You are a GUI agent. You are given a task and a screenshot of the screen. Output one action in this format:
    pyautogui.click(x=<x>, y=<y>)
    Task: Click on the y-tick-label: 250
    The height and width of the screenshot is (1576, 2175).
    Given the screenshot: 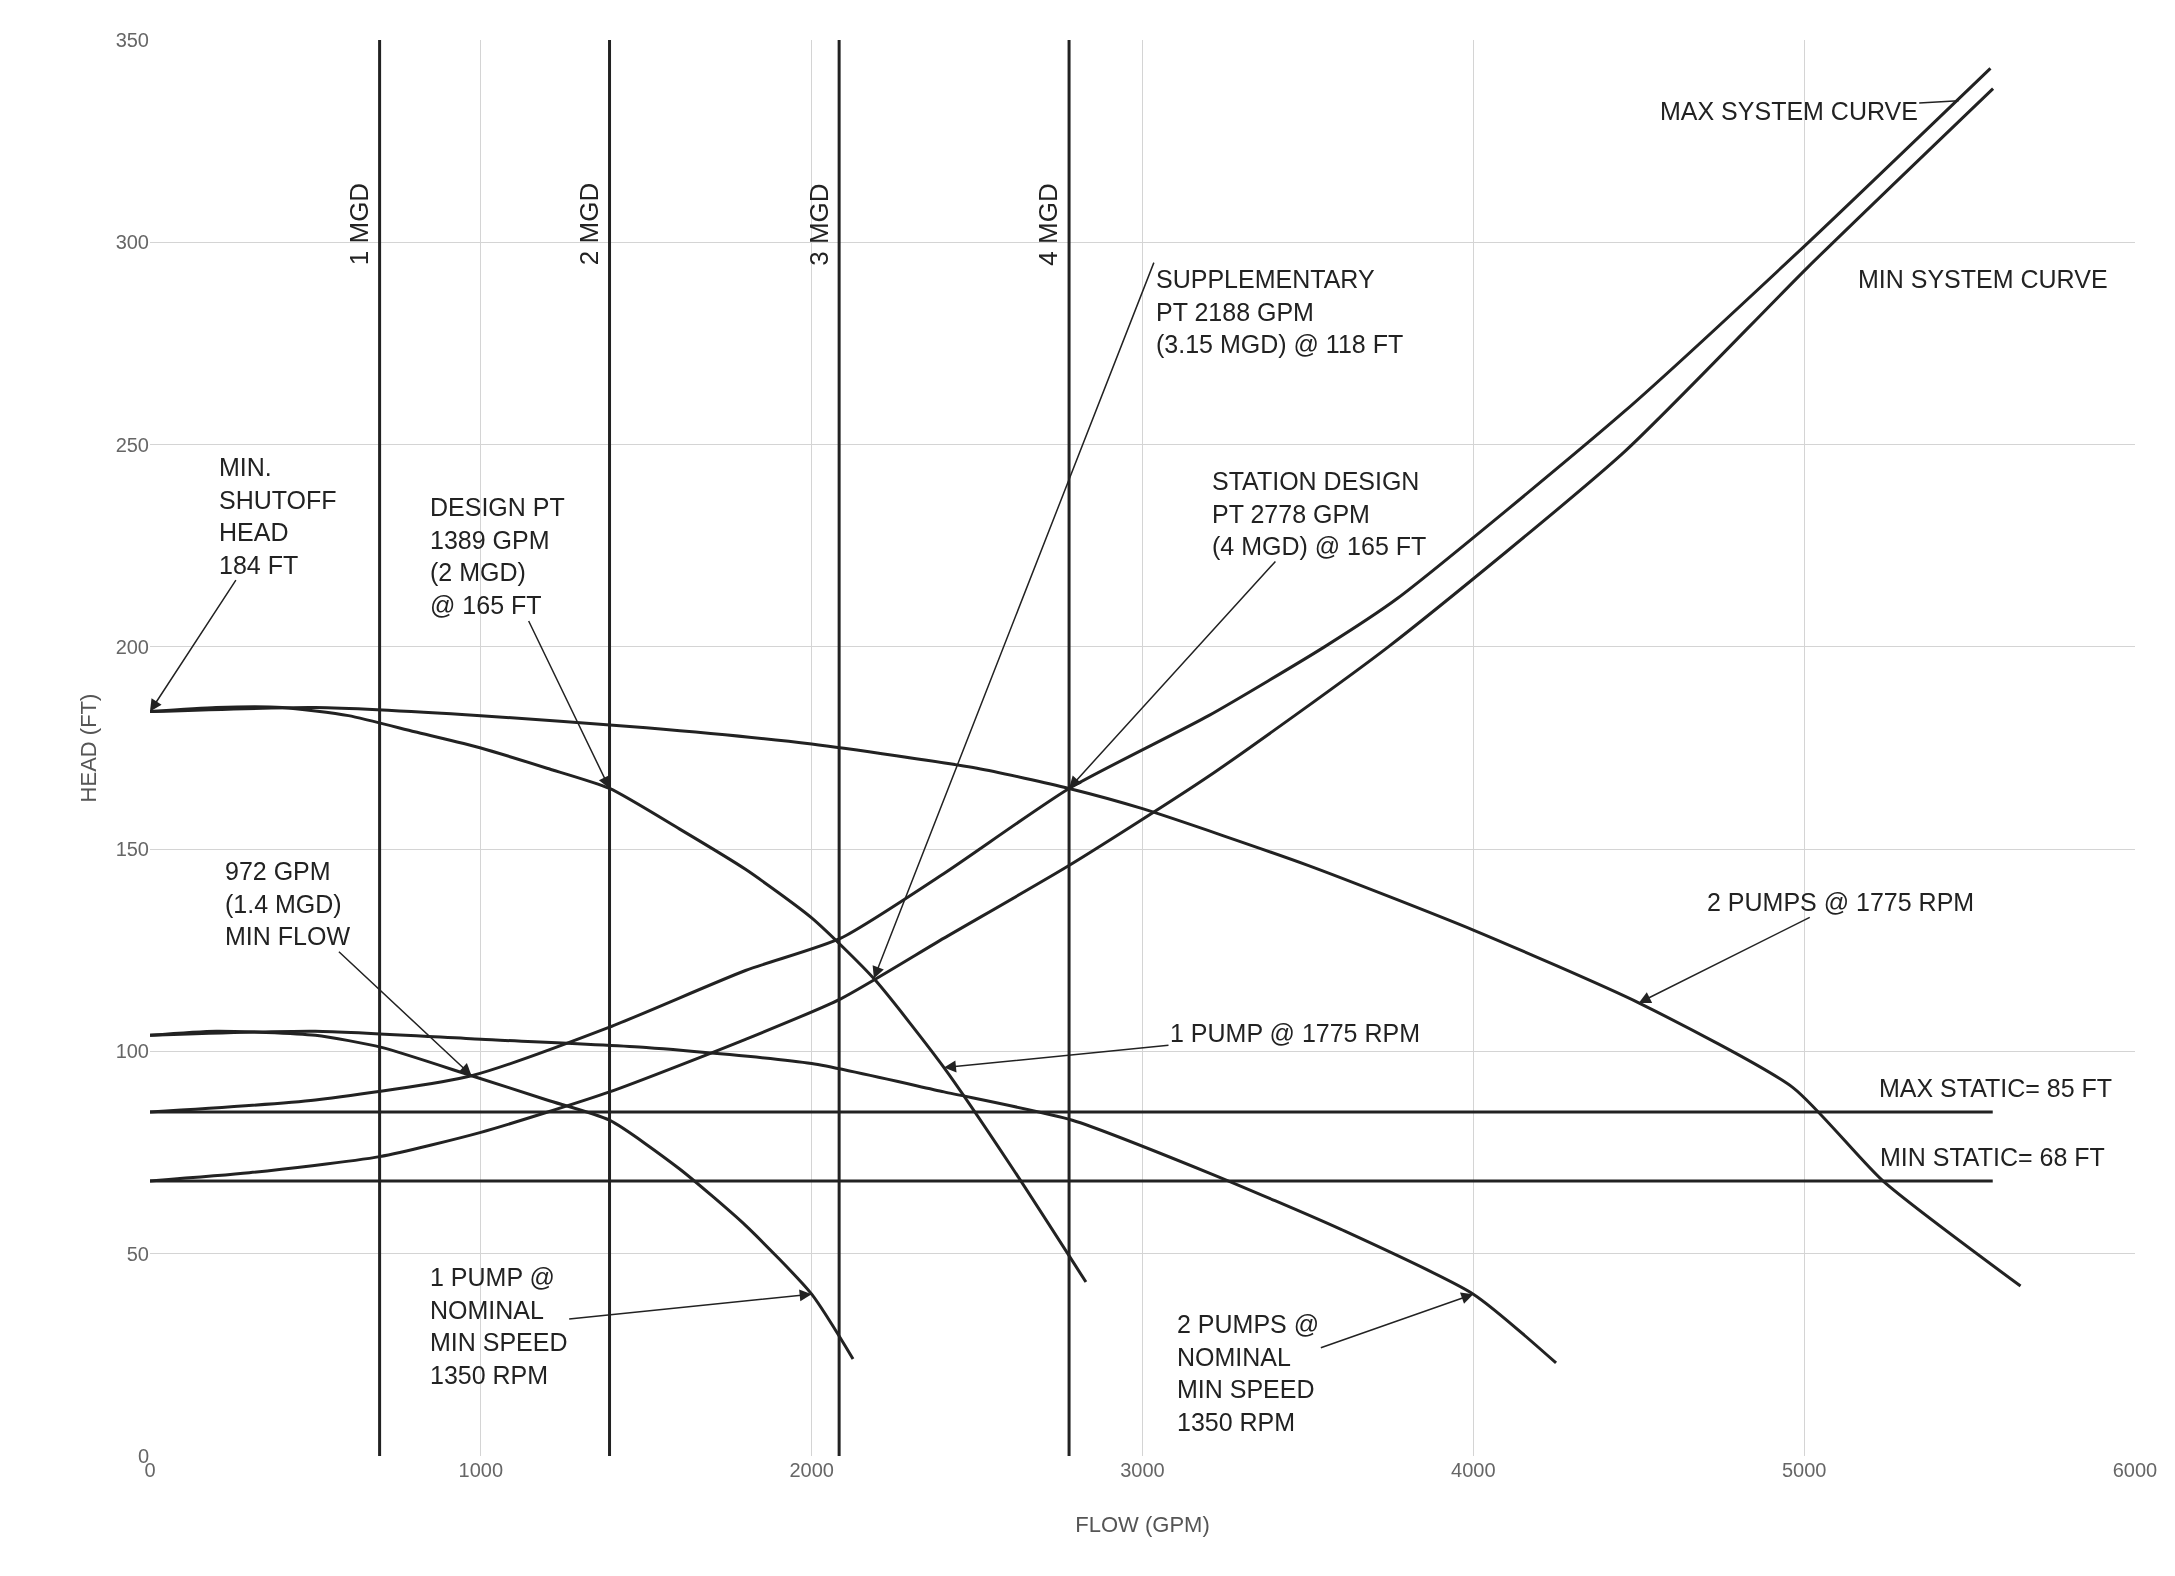 What is the action you would take?
    pyautogui.click(x=132, y=444)
    